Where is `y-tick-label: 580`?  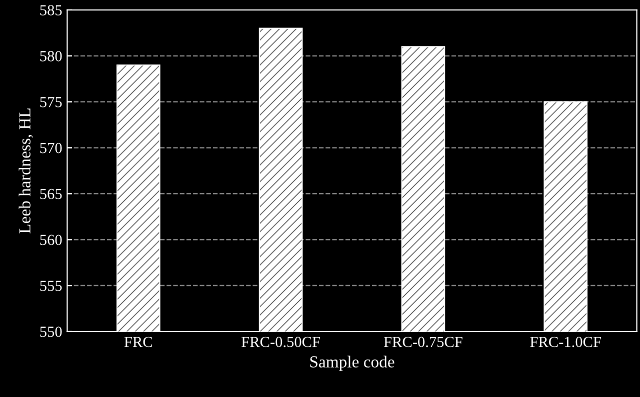 y-tick-label: 580 is located at coordinates (51, 56).